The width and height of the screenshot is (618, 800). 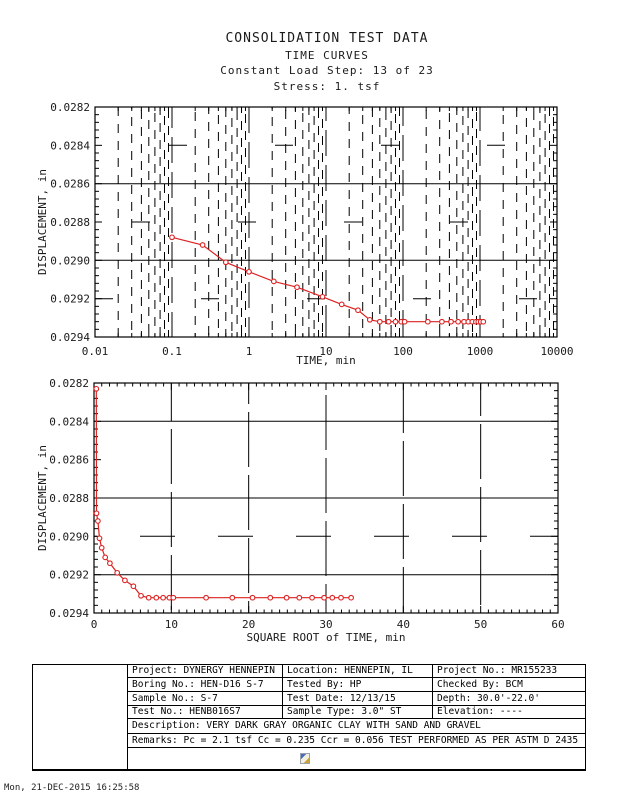 I want to click on svg-text: 40, so click(x=403, y=624).